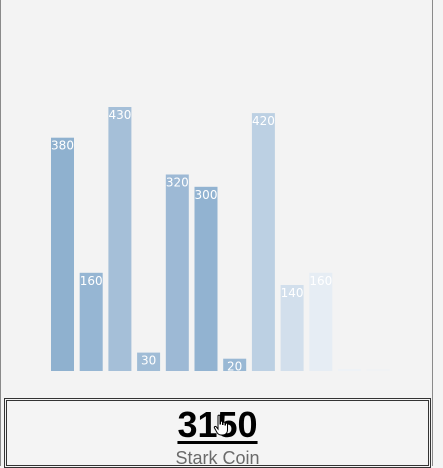  I want to click on bar-value-label: 30, so click(148, 361).